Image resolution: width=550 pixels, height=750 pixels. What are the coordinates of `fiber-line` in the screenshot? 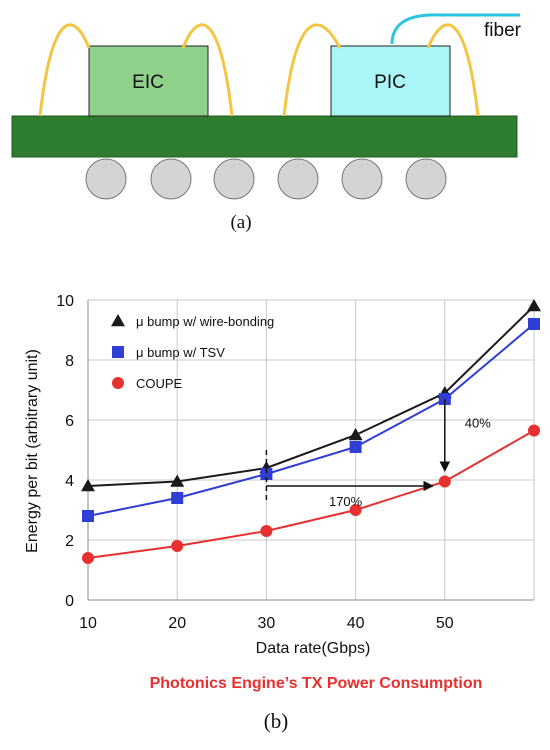 It's located at (455, 29).